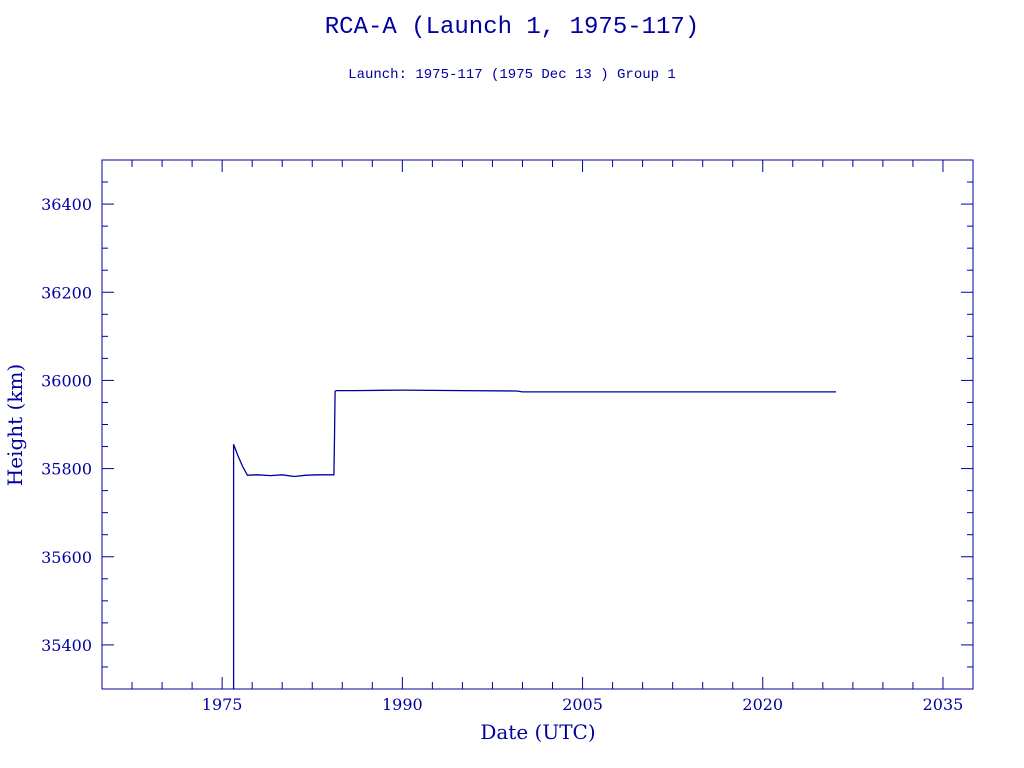 The width and height of the screenshot is (1024, 768). I want to click on x-axis-label: Date (UTC), so click(537, 732).